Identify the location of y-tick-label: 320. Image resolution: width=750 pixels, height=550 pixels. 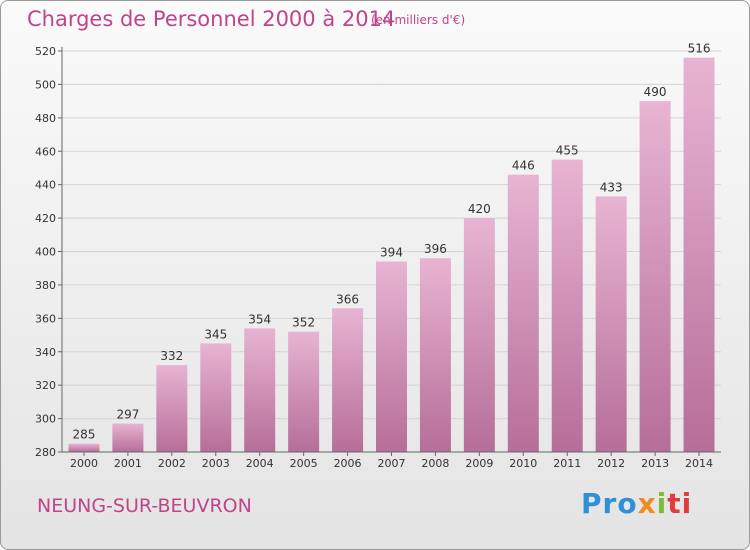
(45, 385).